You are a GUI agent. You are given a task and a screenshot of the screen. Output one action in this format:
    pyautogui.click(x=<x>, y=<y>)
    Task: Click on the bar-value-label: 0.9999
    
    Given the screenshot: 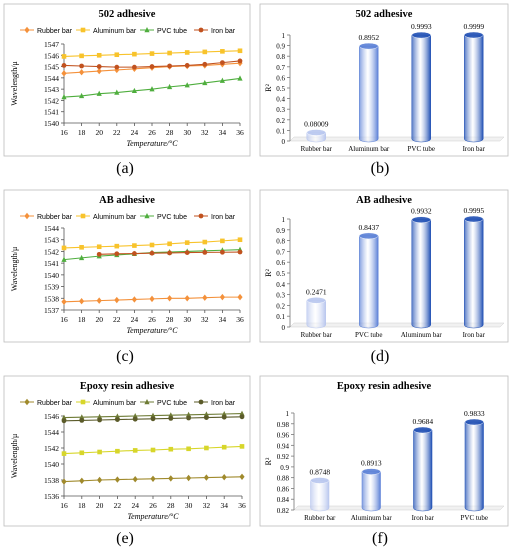 What is the action you would take?
    pyautogui.click(x=473, y=26)
    